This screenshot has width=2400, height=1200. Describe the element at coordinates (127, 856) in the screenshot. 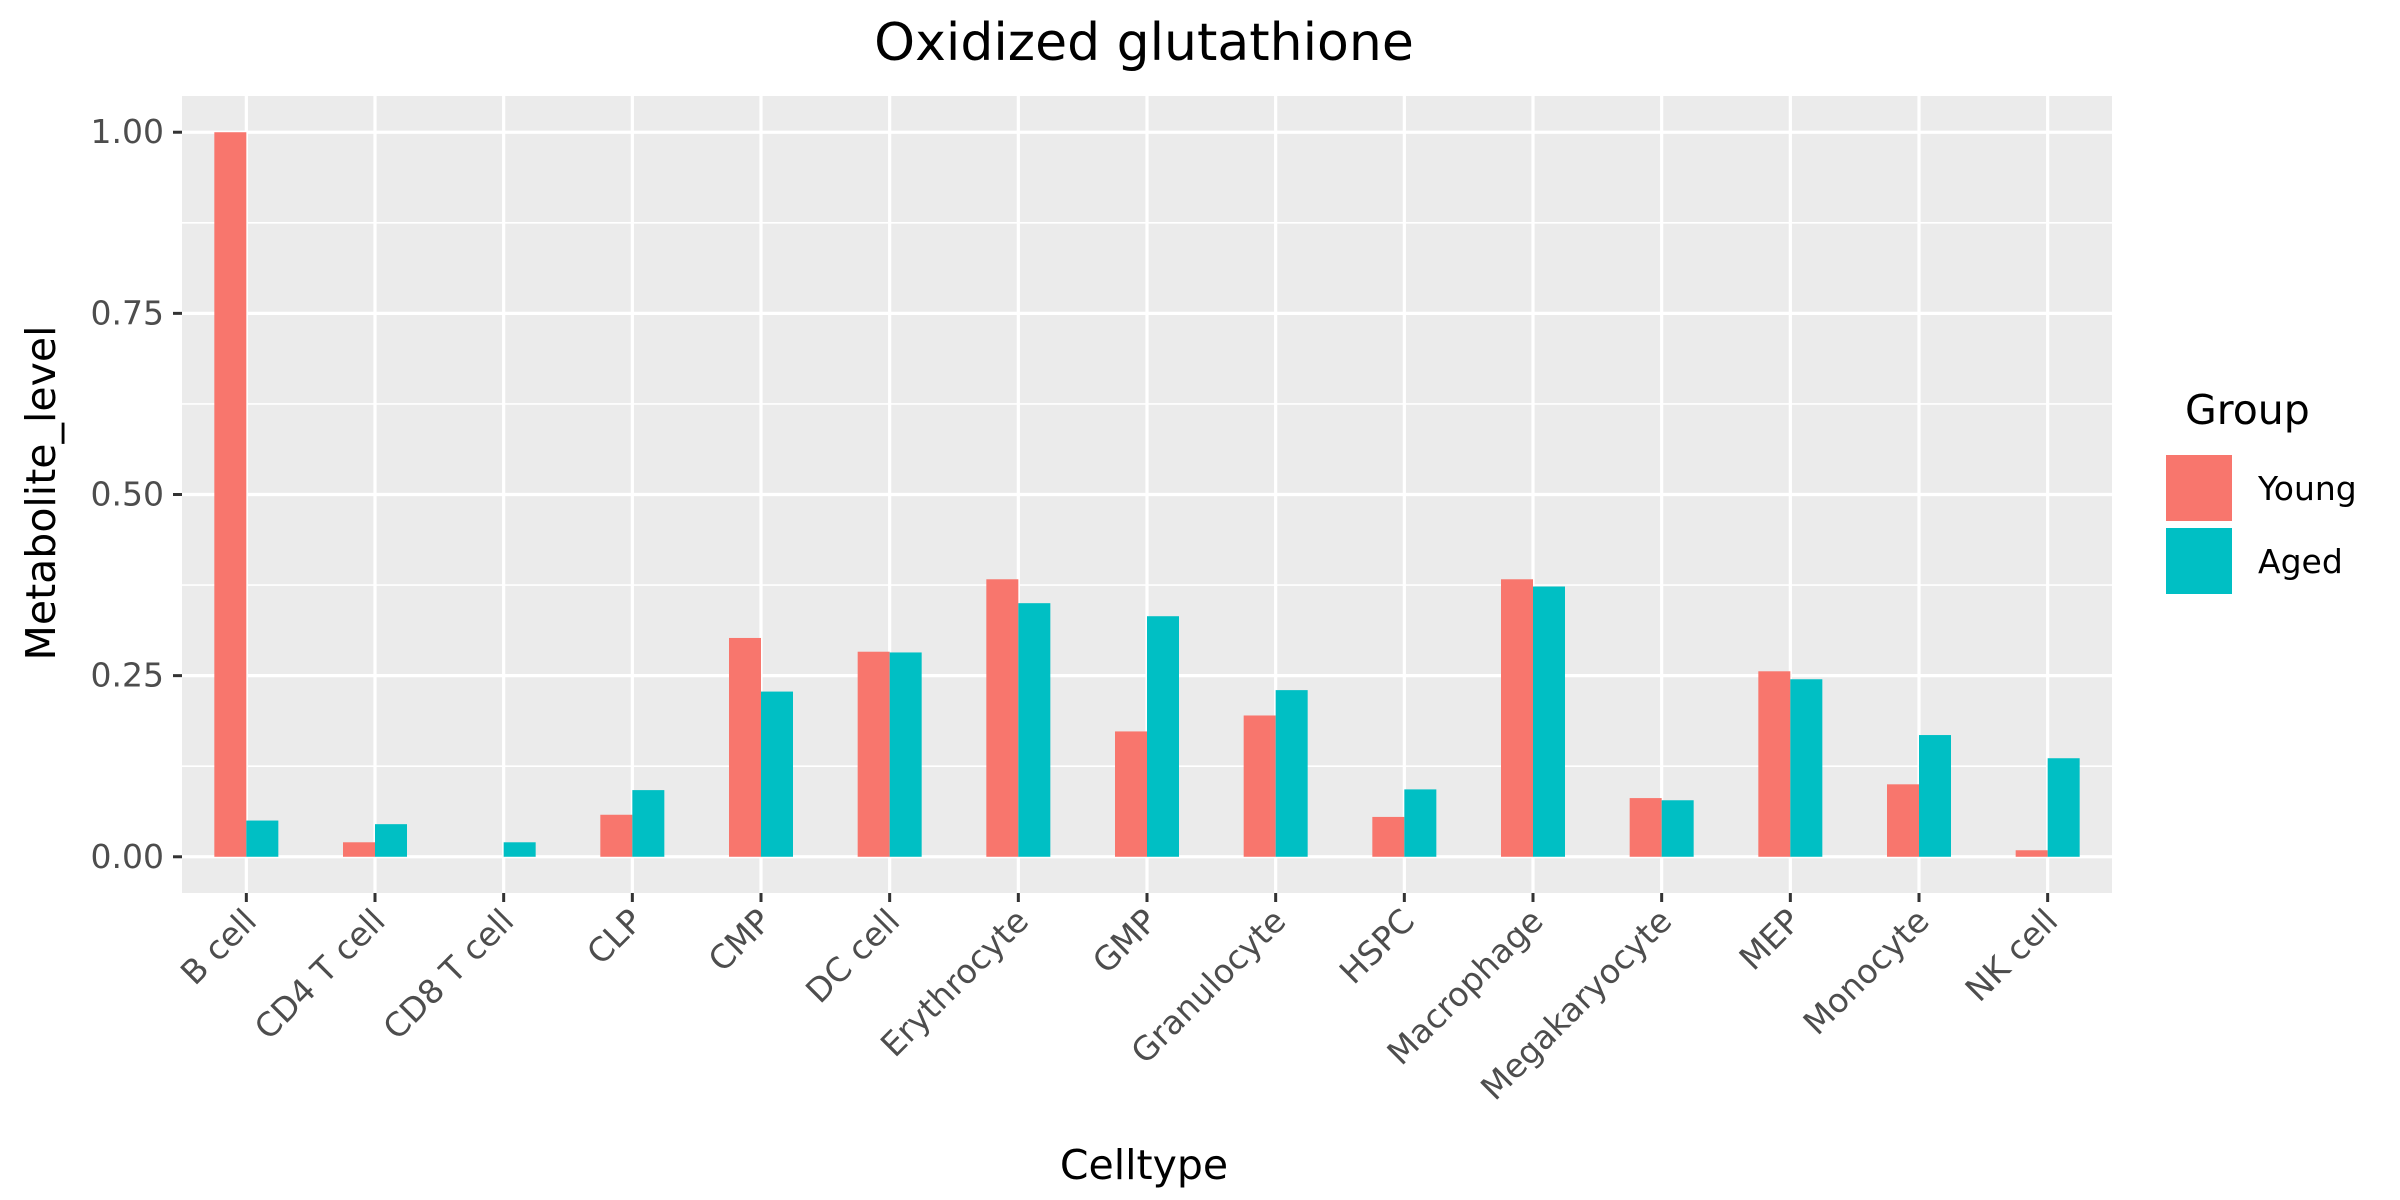

I see `y-tick-label: 0.00` at that location.